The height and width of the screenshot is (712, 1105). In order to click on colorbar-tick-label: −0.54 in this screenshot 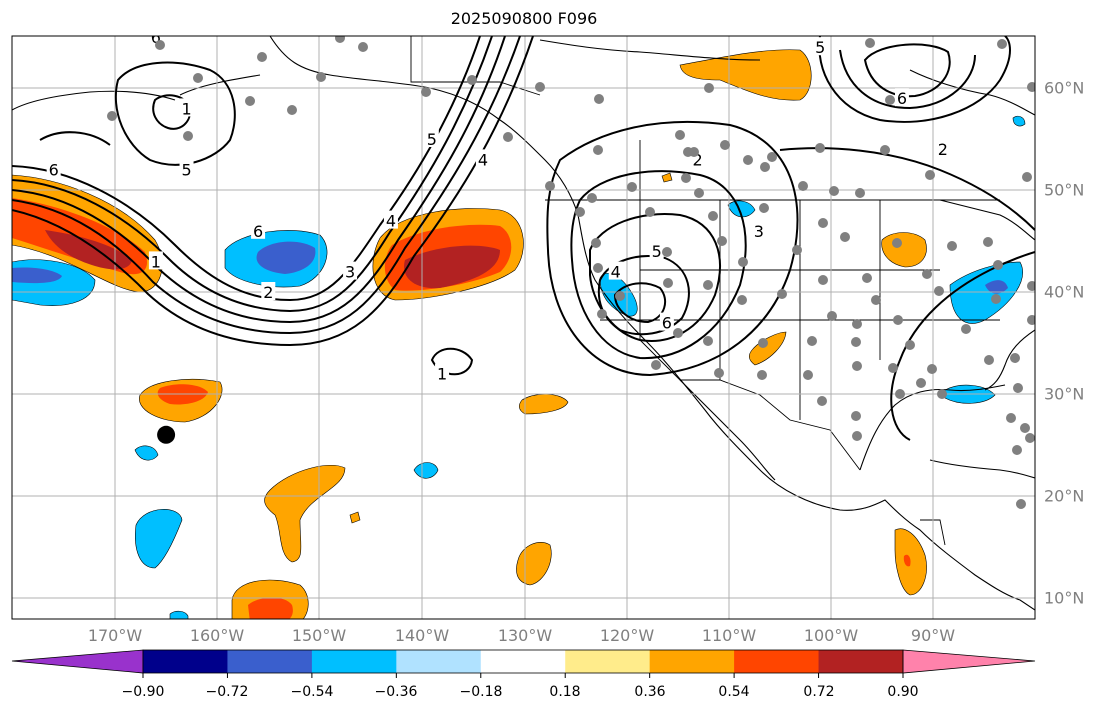, I will do `click(312, 692)`.